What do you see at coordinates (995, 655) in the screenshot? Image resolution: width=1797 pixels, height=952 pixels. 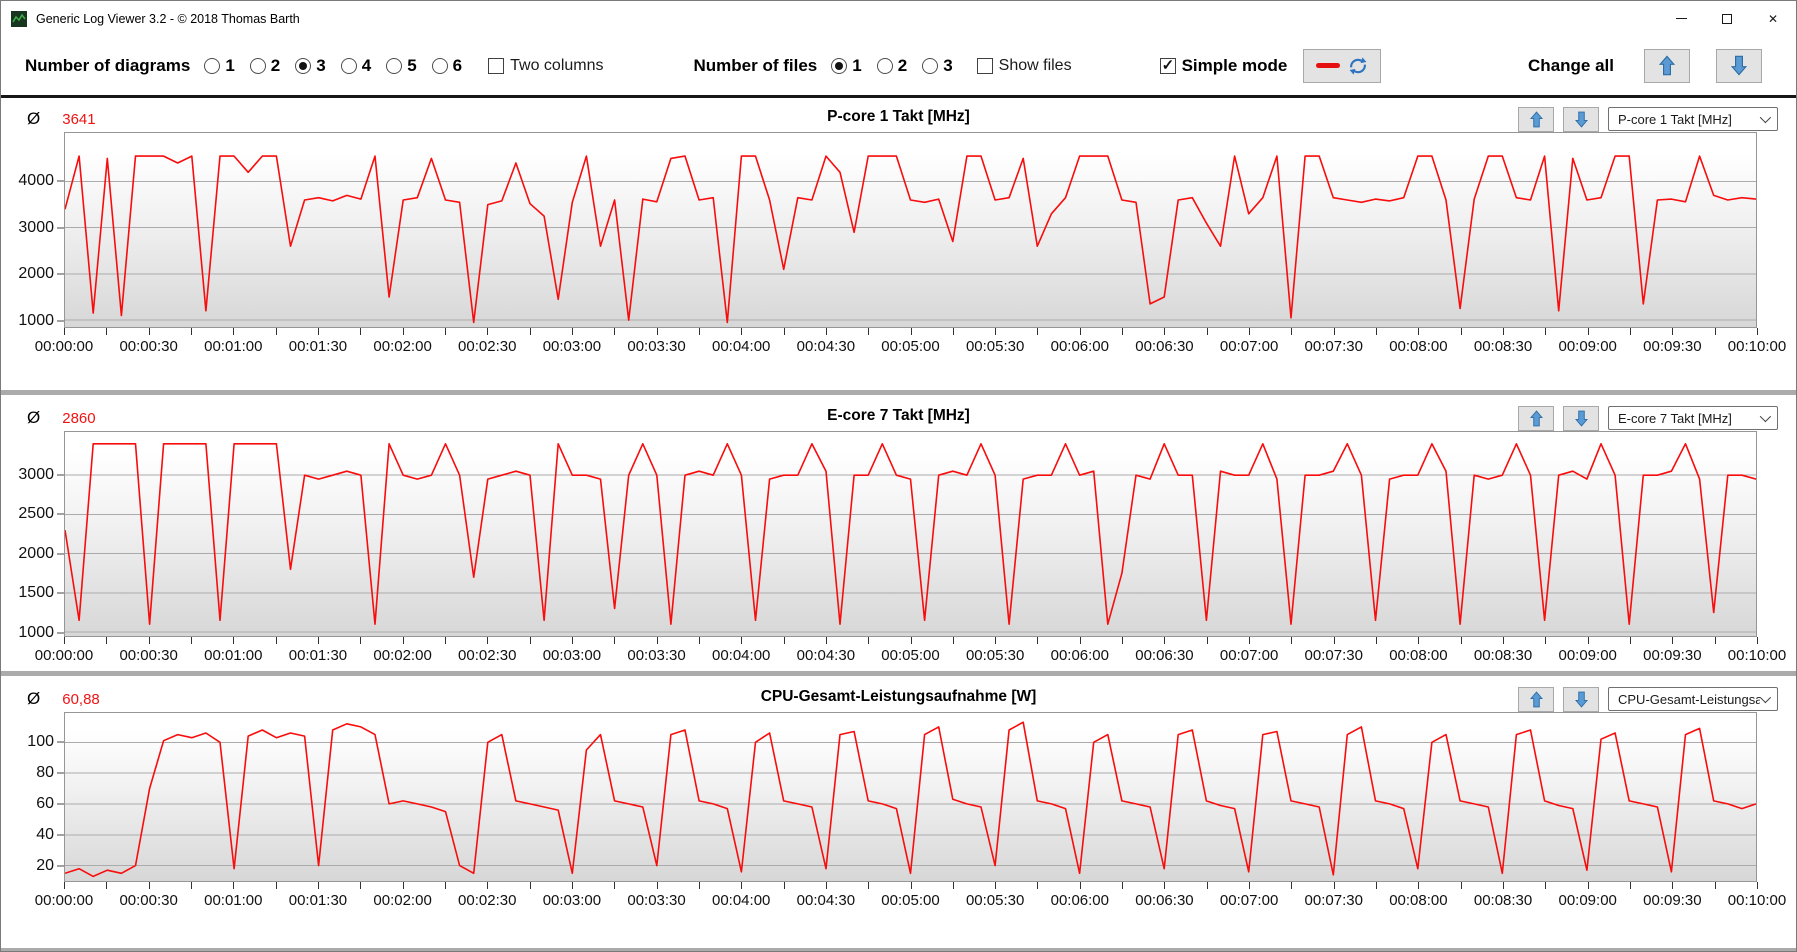 I see `x-axis-label: 00:05:30` at bounding box center [995, 655].